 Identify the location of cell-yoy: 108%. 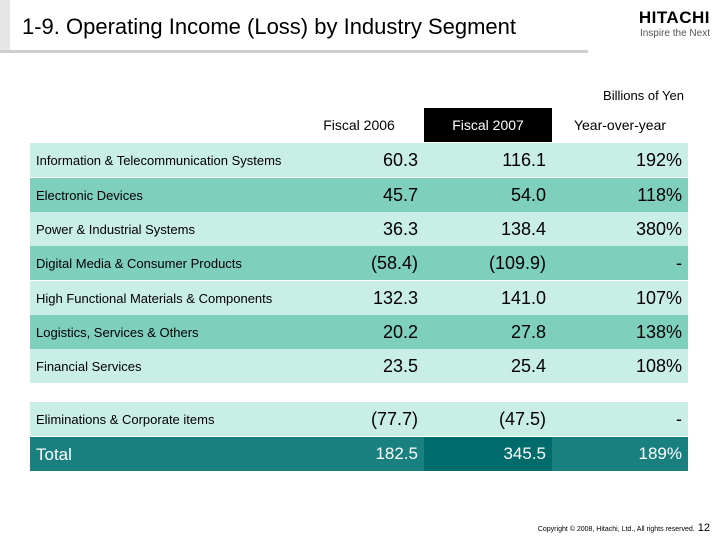
(620, 366).